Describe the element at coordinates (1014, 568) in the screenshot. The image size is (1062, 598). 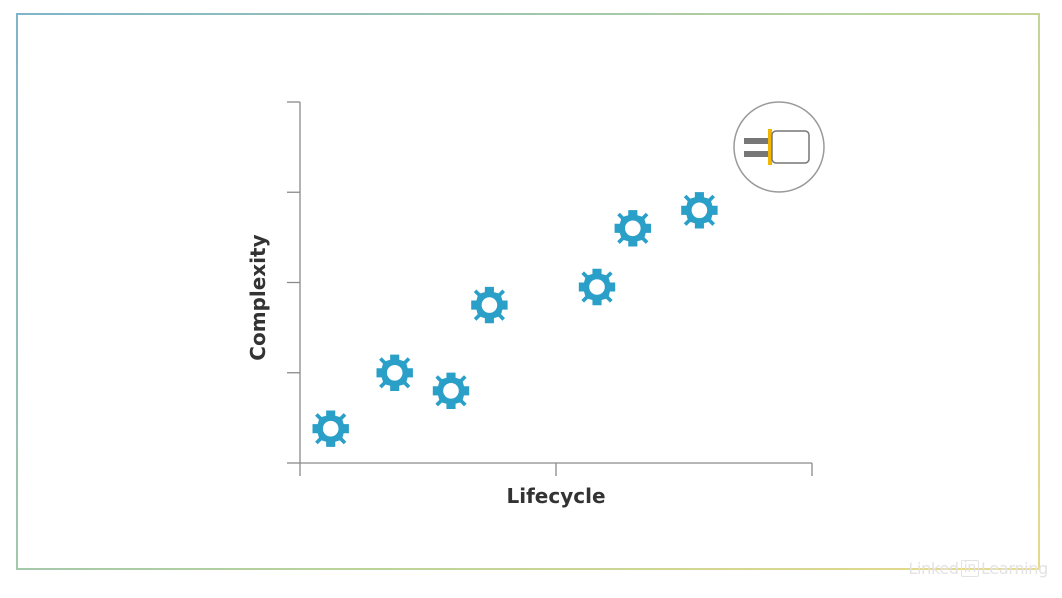
I see `watermark-text-post: Learning` at that location.